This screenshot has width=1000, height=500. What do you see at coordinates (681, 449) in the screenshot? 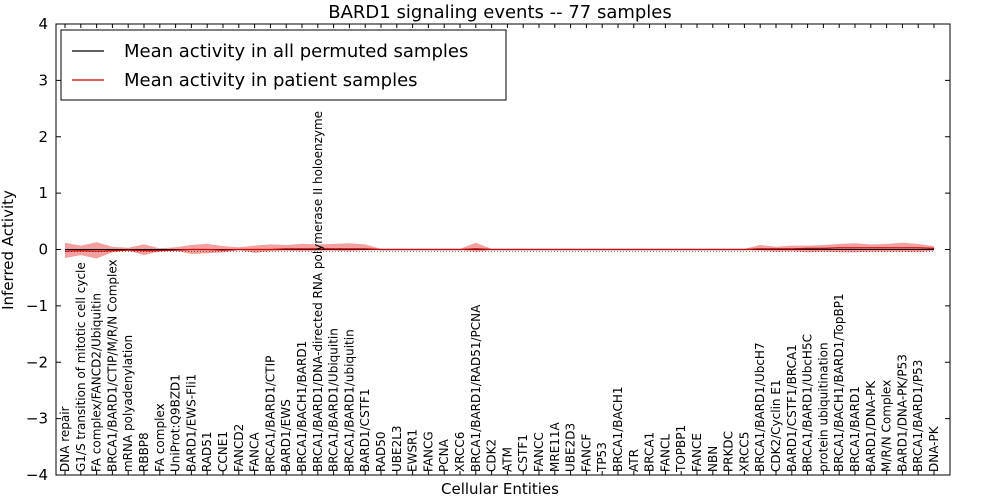
I see `x-tick-label: TOPBP1` at bounding box center [681, 449].